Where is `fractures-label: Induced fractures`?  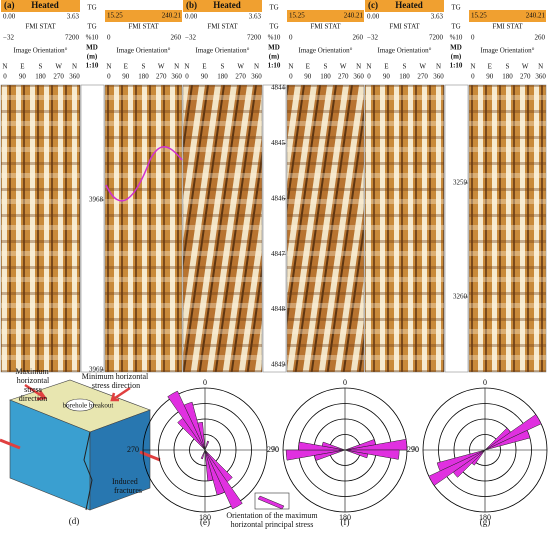
fractures-label: Induced fractures is located at coordinates (127, 486).